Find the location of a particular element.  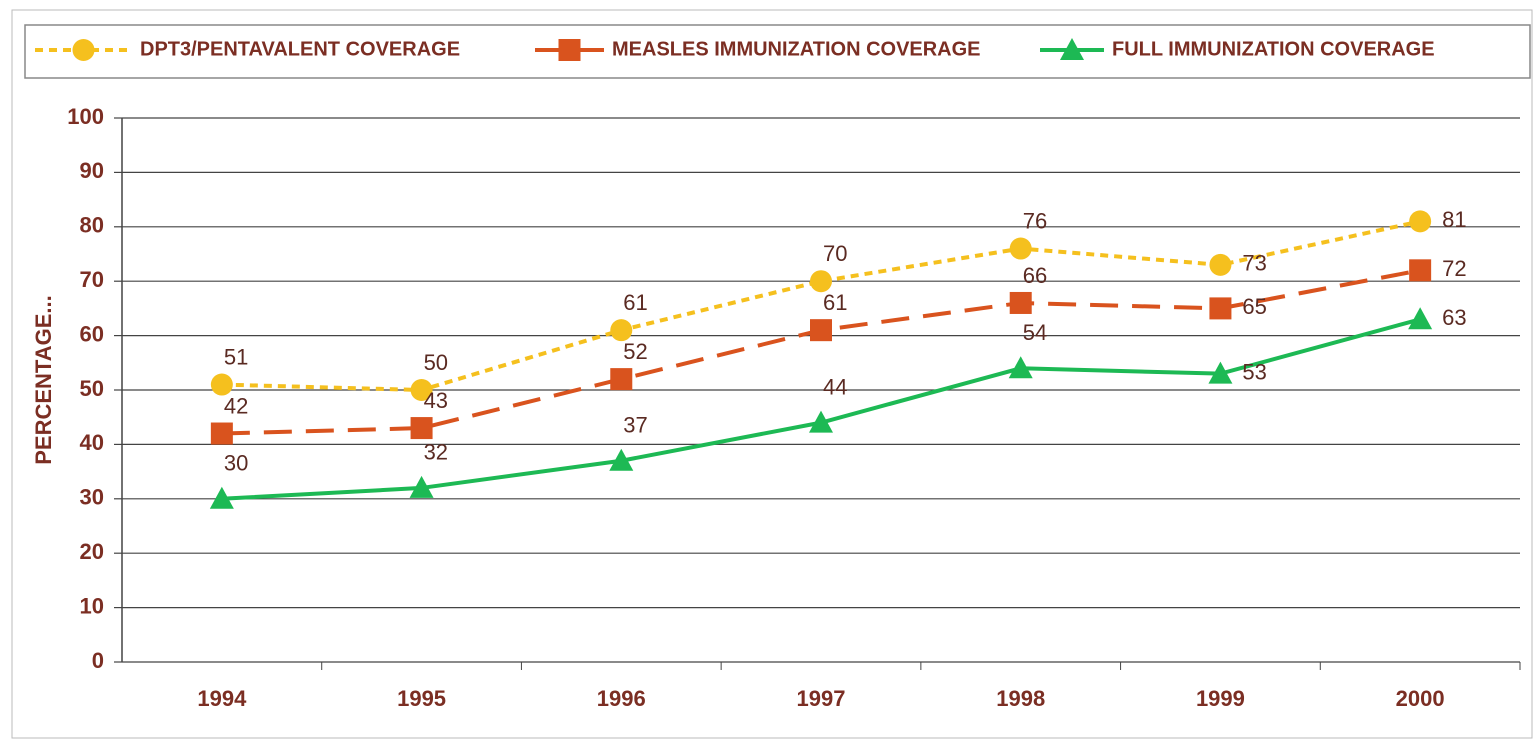

data-label: 63 is located at coordinates (1454, 317).